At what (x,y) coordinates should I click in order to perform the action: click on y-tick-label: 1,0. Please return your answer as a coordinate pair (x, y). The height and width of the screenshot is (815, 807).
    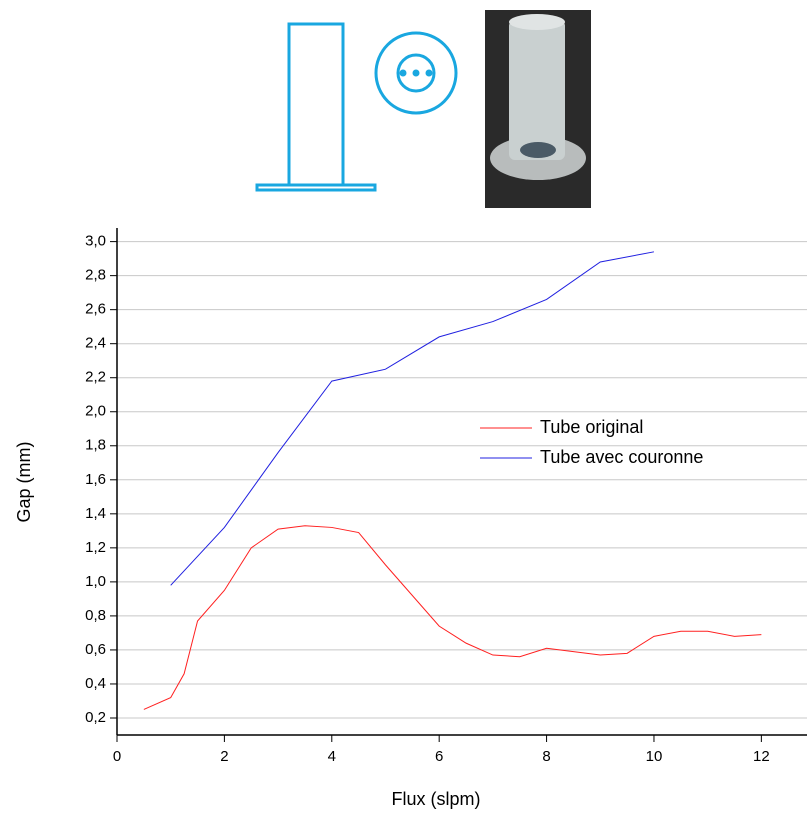
    Looking at the image, I should click on (95, 581).